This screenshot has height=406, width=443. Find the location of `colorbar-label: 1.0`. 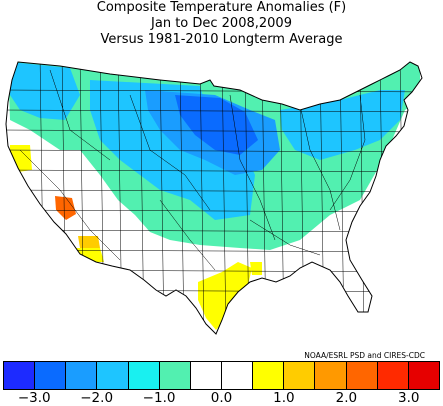

colorbar-label: 1.0 is located at coordinates (284, 398).